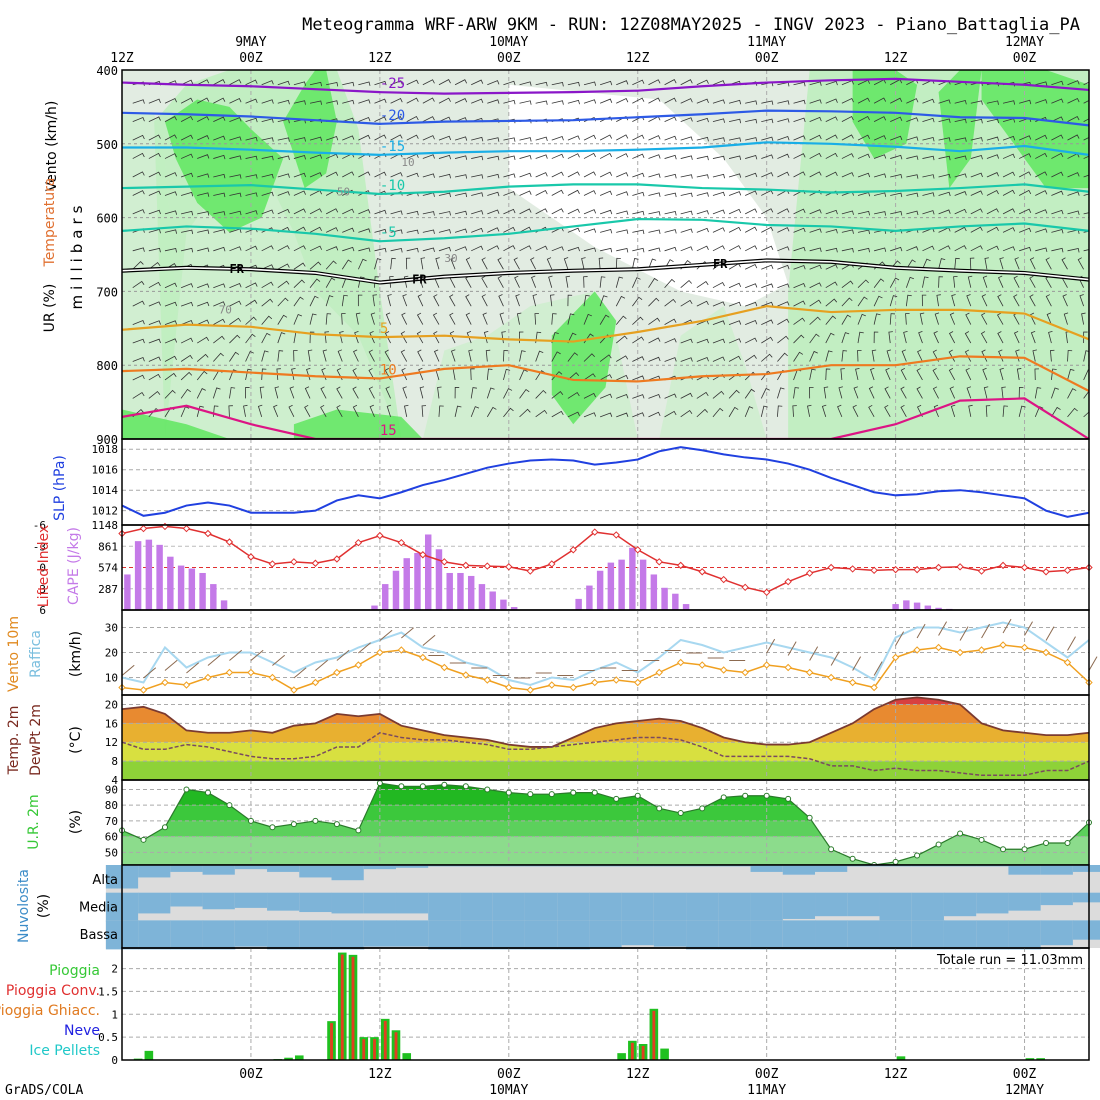 This screenshot has height=1100, width=1100. What do you see at coordinates (76, 822) in the screenshot?
I see `rh-unit-label: (%)` at bounding box center [76, 822].